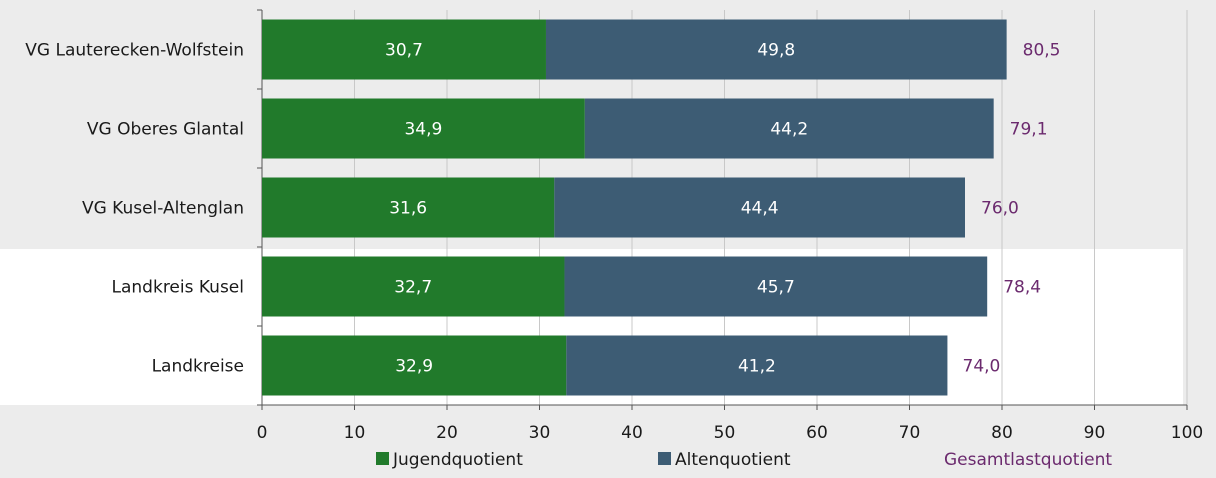 This screenshot has height=478, width=1216. Describe the element at coordinates (982, 367) in the screenshot. I see `total-value-label: 74,0` at that location.